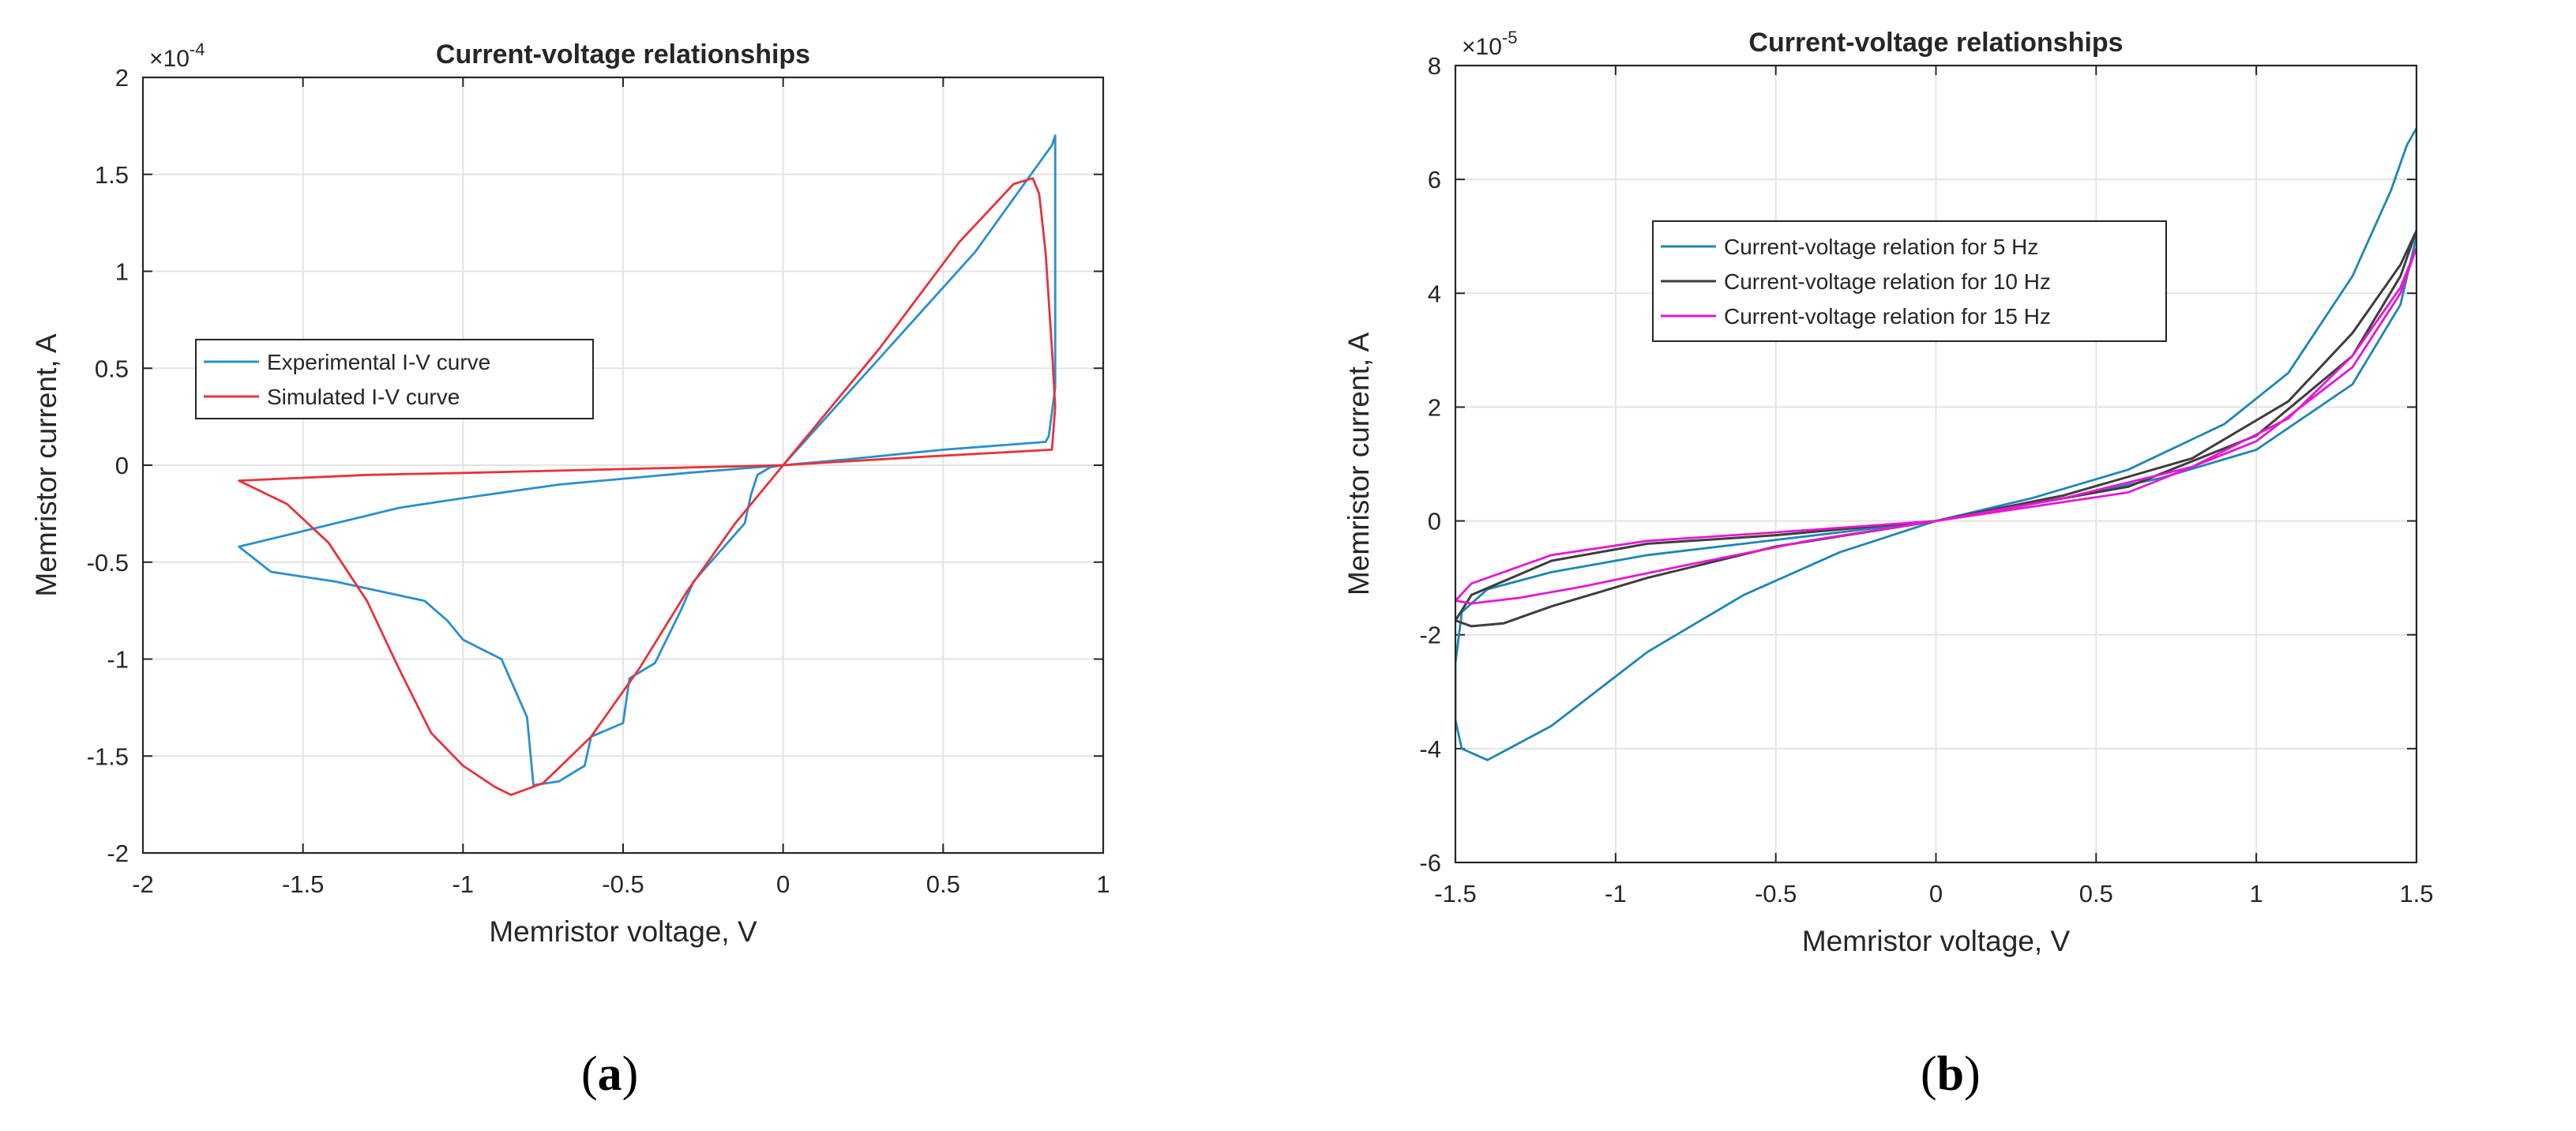 The height and width of the screenshot is (1131, 2576). Describe the element at coordinates (1887, 281) in the screenshot. I see `legend-label: Current-voltage relation for 10 Hz` at that location.